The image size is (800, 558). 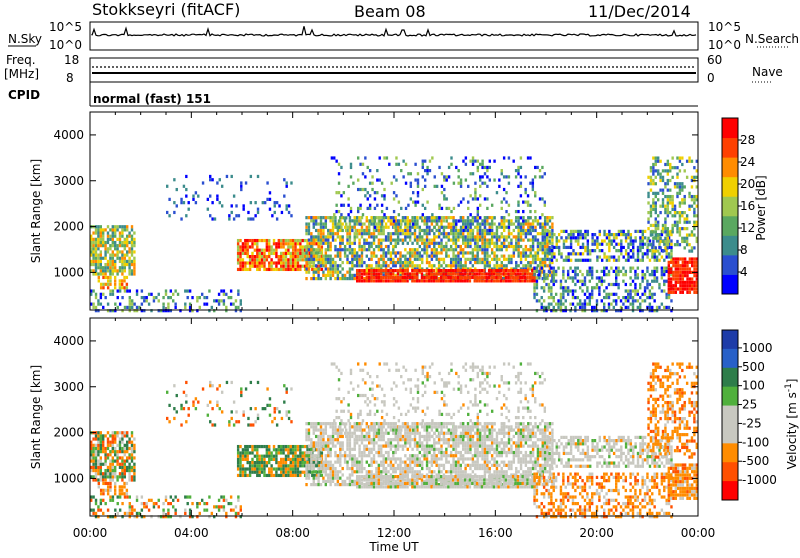 What do you see at coordinates (71, 60) in the screenshot?
I see `freq-axis-top: 18` at bounding box center [71, 60].